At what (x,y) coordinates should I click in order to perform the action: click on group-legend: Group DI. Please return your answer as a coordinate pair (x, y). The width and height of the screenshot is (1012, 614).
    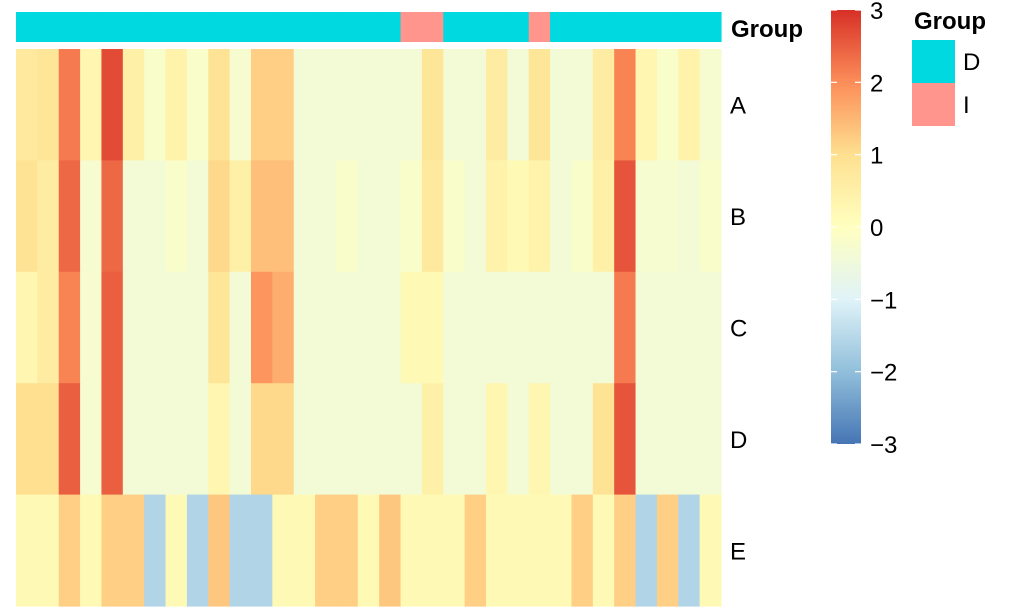
    Looking at the image, I should click on (949, 67).